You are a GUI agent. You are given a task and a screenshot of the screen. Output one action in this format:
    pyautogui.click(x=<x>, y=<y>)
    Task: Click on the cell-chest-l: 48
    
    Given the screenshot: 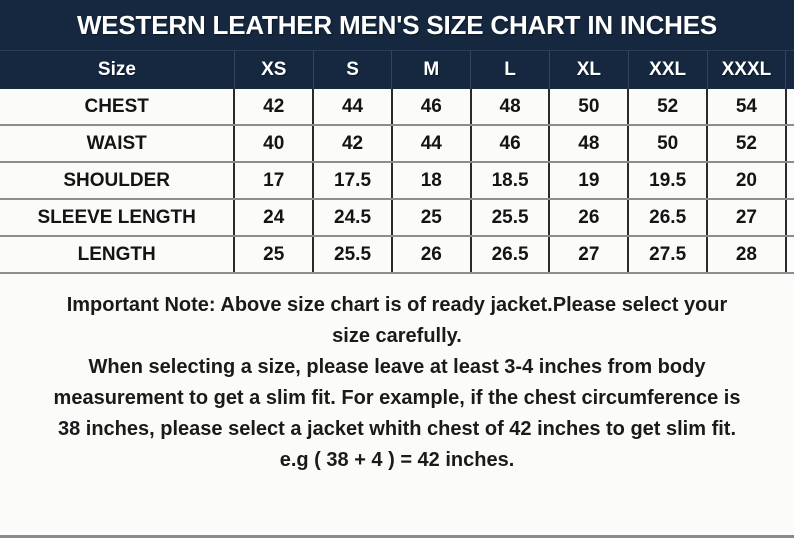 What is the action you would take?
    pyautogui.click(x=510, y=107)
    